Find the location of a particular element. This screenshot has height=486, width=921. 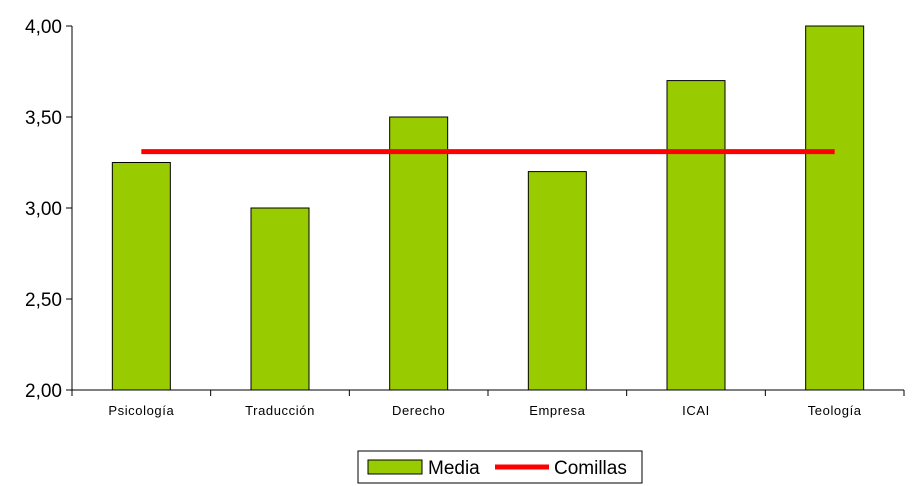

y-tick-label: 3,50 is located at coordinates (43, 118).